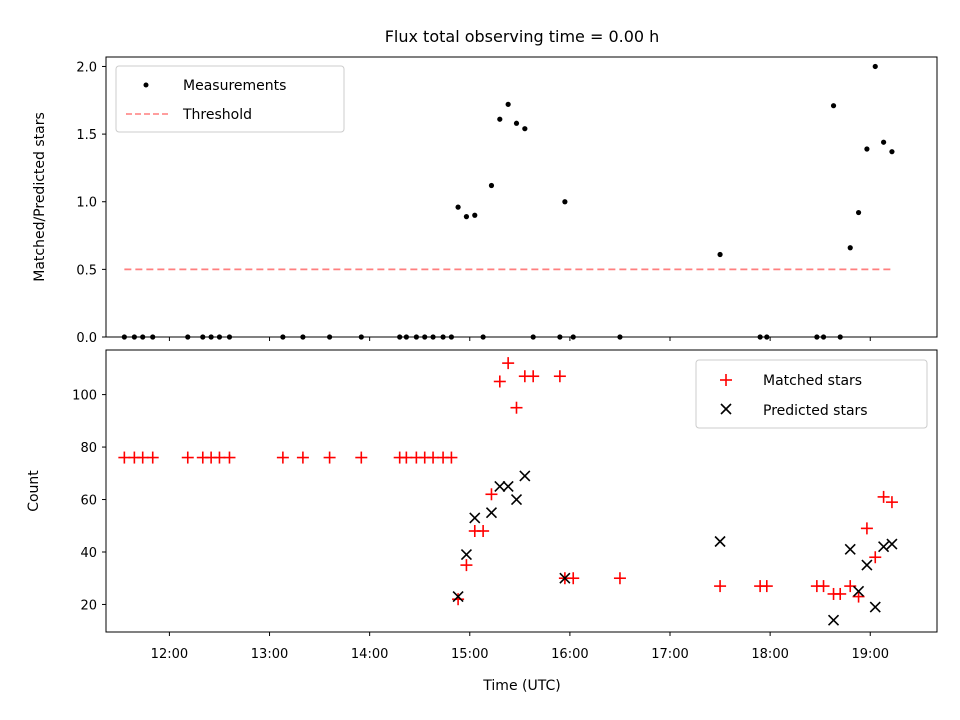 The width and height of the screenshot is (960, 720). What do you see at coordinates (86, 135) in the screenshot?
I see `ratio-y-tick-label: 1.5` at bounding box center [86, 135].